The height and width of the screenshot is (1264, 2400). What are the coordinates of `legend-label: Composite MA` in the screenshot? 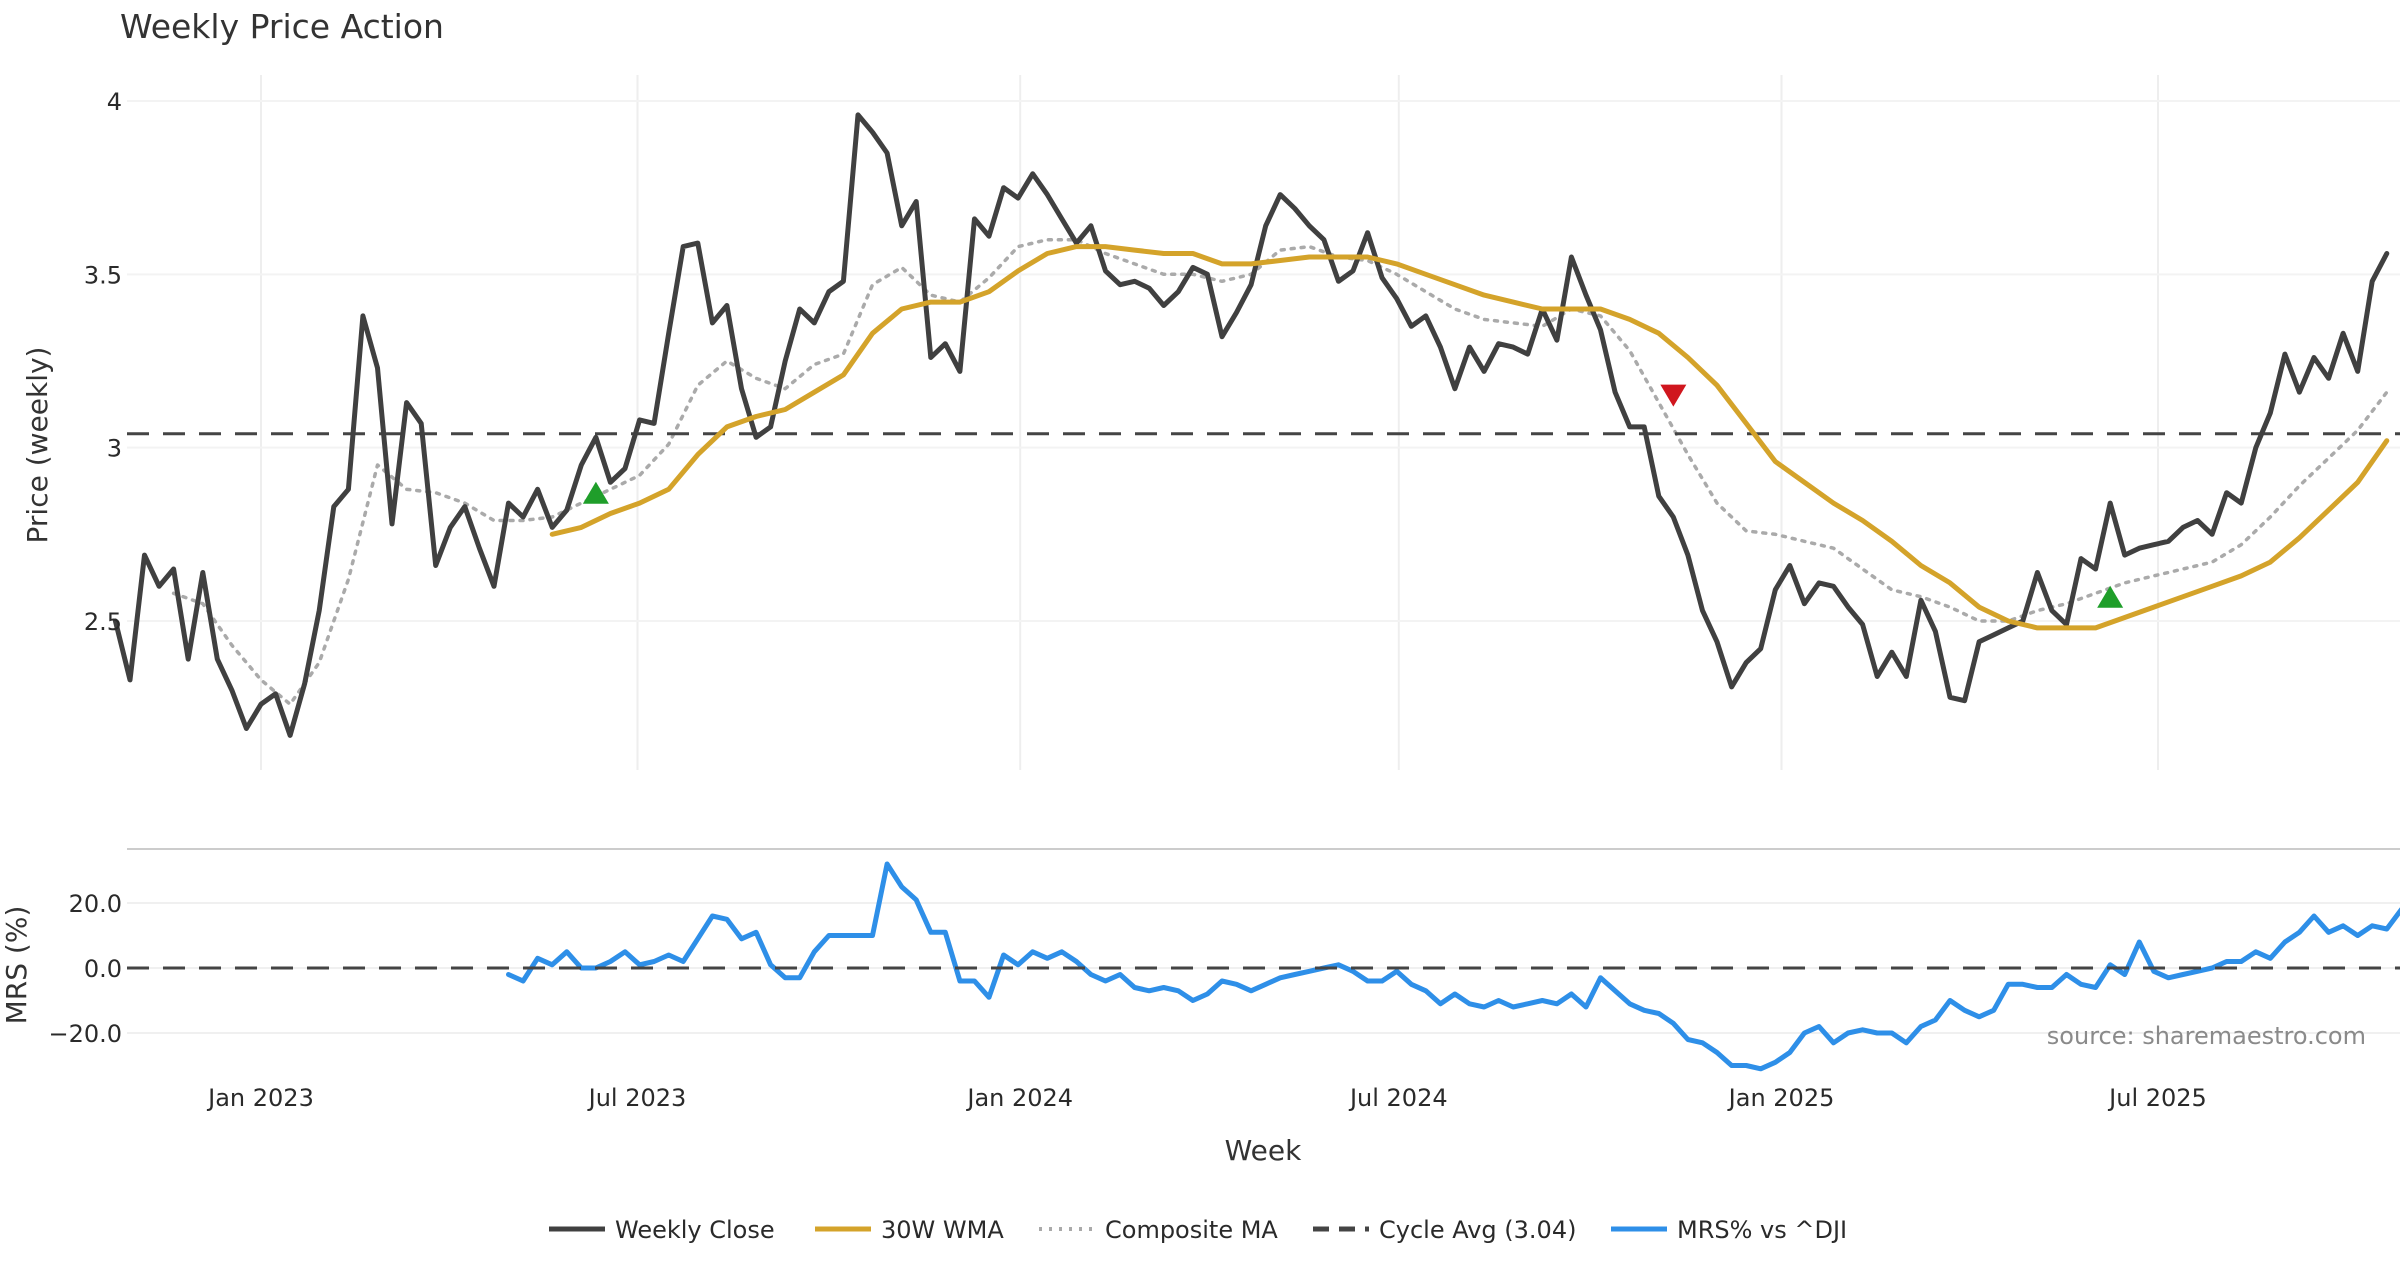 It's located at (1191, 1230).